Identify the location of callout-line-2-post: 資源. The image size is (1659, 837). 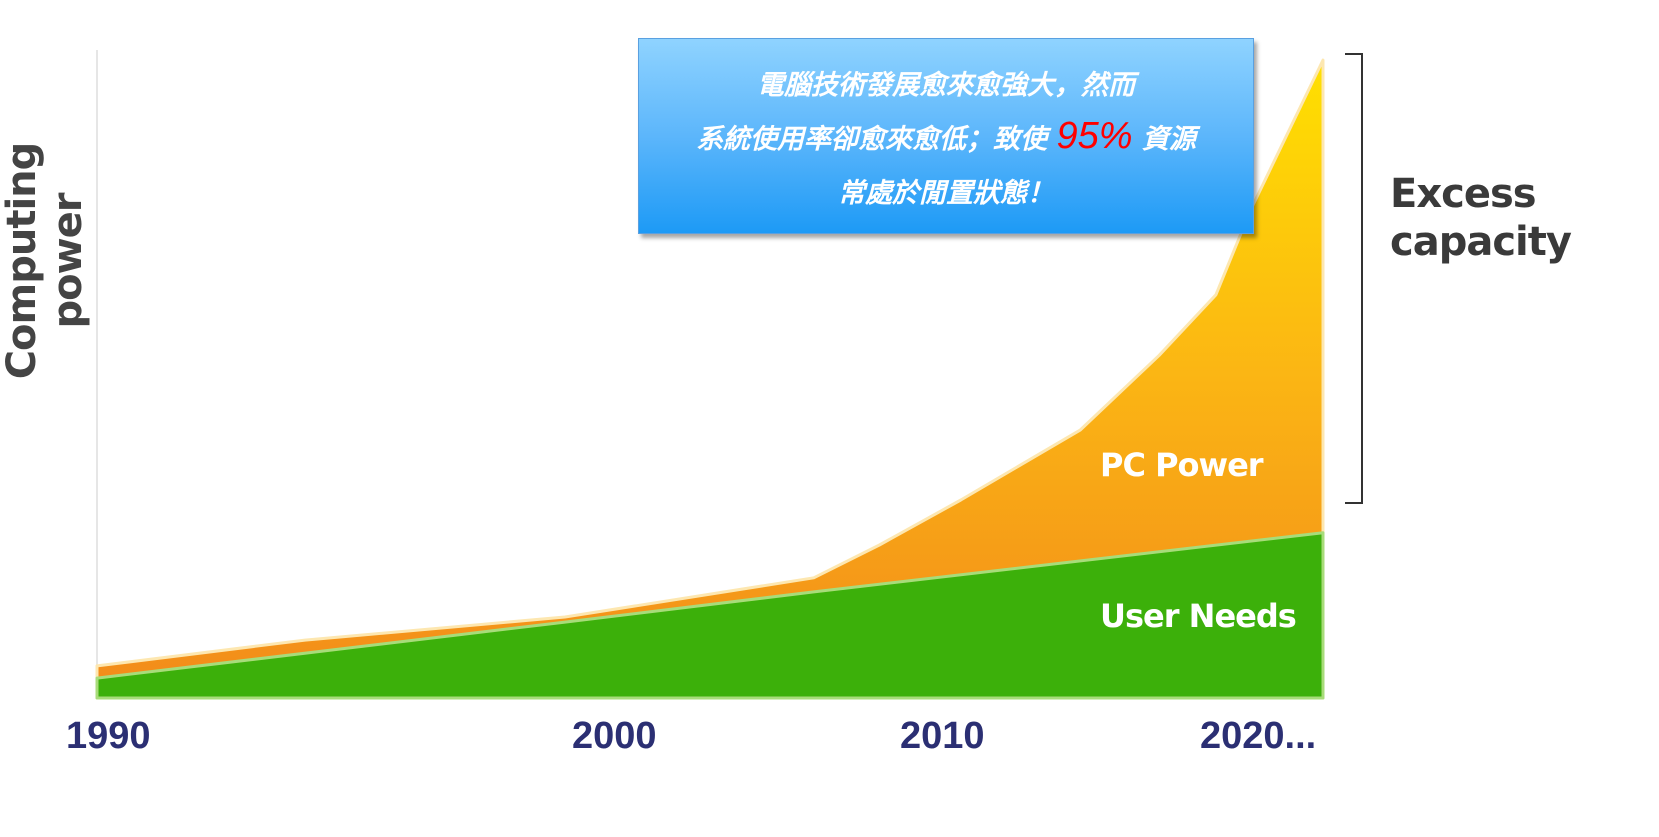
(1164, 139).